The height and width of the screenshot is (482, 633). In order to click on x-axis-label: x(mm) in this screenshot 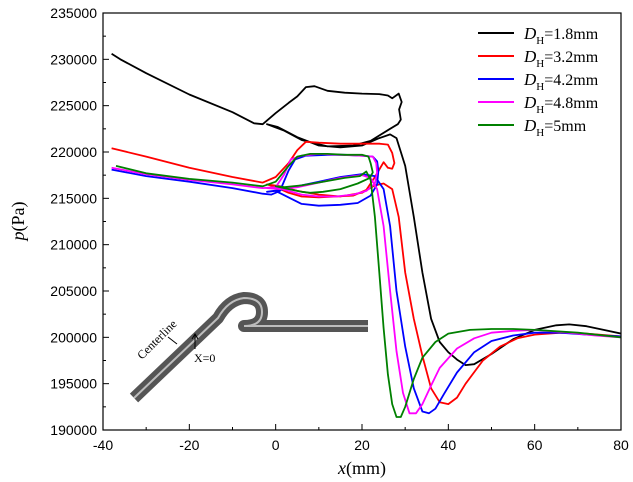, I will do `click(361, 468)`.